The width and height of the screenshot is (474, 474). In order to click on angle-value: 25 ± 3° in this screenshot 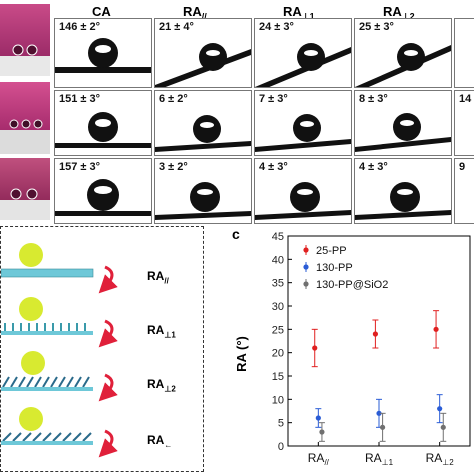, I will do `click(376, 27)`.